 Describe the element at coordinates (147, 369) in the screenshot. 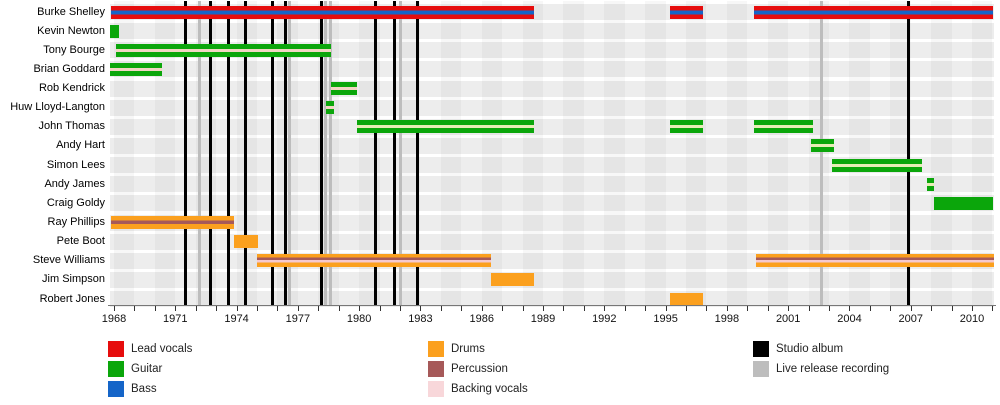

I see `legend-label: Guitar` at that location.